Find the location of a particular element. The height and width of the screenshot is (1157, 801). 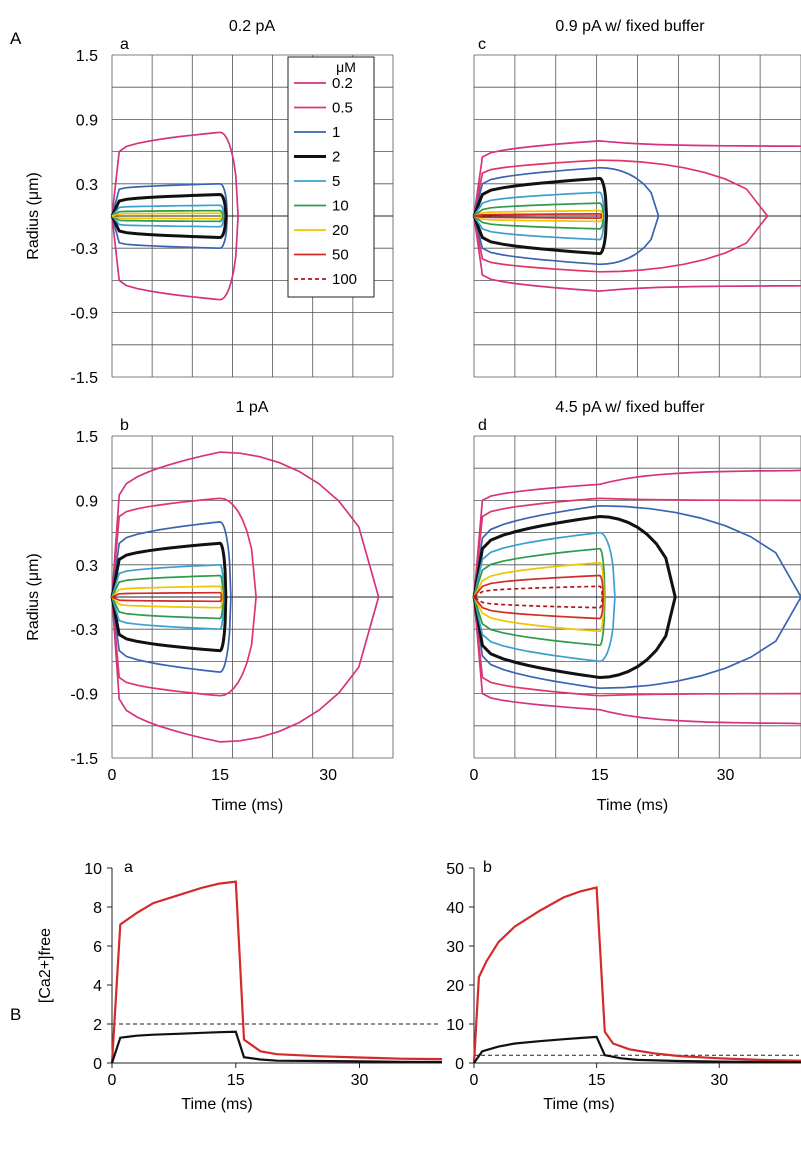

legend-unit: μM is located at coordinates (346, 67).